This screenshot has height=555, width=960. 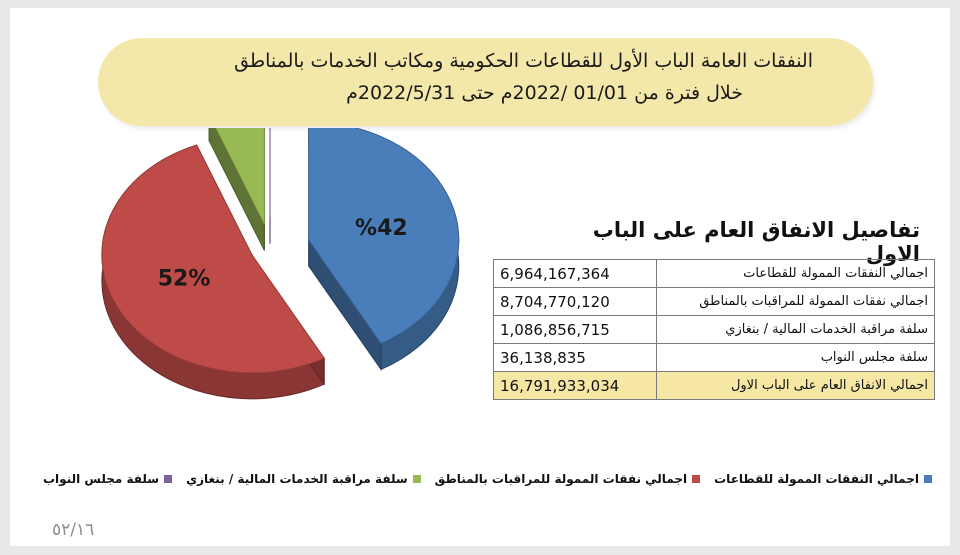 I want to click on row-value: 8,704,770,120, so click(x=575, y=301).